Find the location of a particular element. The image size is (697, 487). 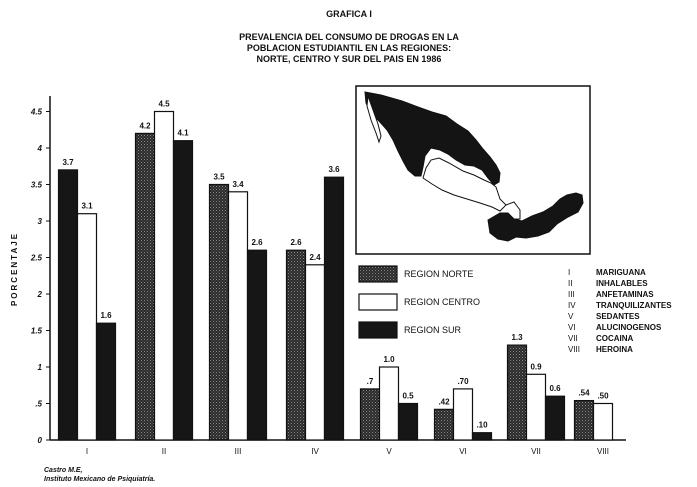

data-label-region-2: 0.9 is located at coordinates (536, 366).